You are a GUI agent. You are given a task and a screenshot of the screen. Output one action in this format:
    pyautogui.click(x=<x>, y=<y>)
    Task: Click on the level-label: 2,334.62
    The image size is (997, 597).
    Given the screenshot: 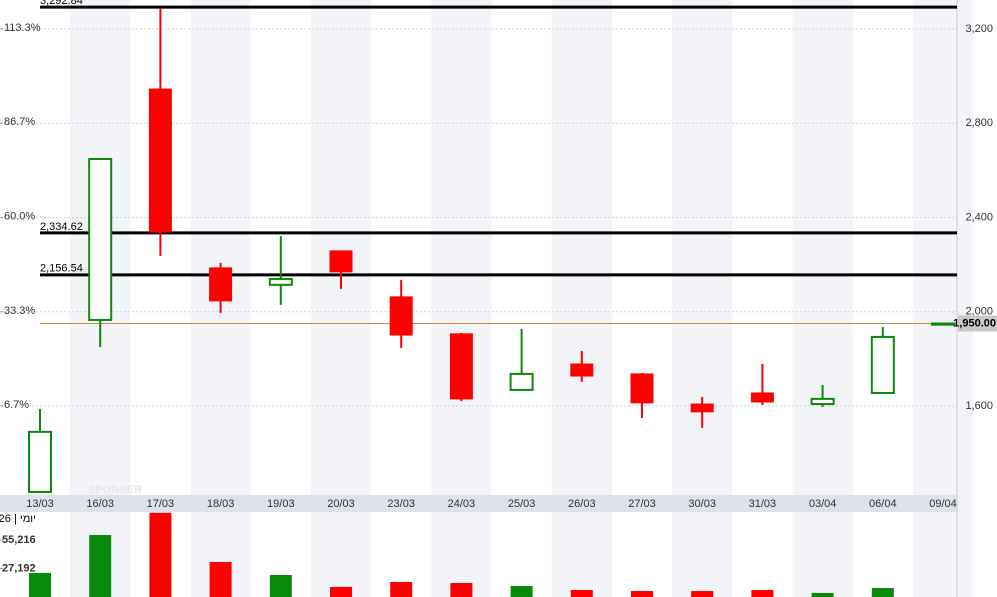 What is the action you would take?
    pyautogui.click(x=61, y=227)
    